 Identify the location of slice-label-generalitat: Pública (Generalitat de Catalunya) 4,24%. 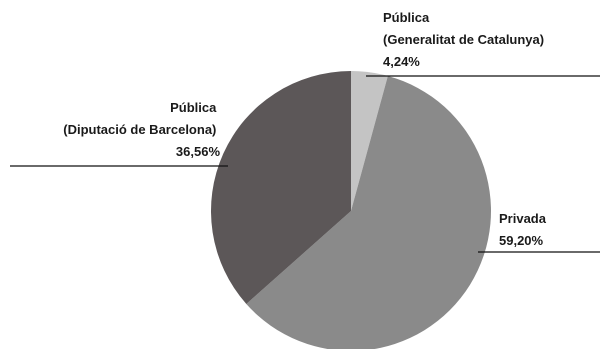
(465, 39).